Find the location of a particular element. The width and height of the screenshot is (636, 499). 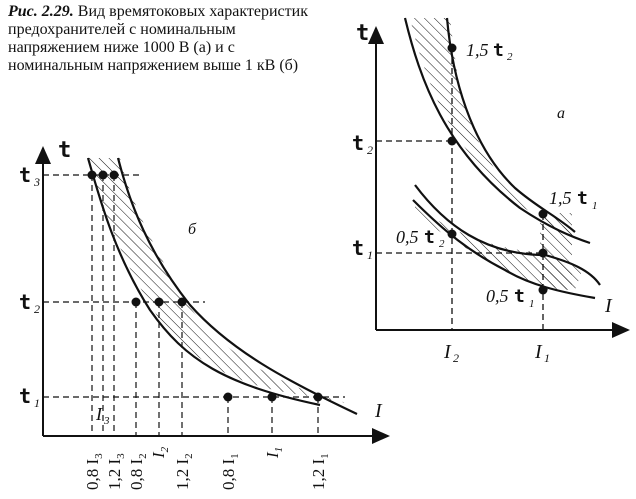

panel-a-letter: а is located at coordinates (561, 113).